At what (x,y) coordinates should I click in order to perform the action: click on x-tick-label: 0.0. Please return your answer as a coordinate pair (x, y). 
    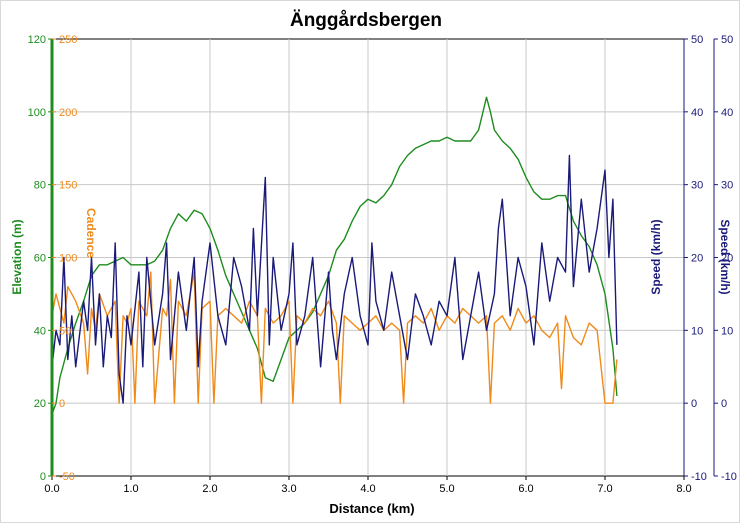
    Looking at the image, I should click on (51, 489).